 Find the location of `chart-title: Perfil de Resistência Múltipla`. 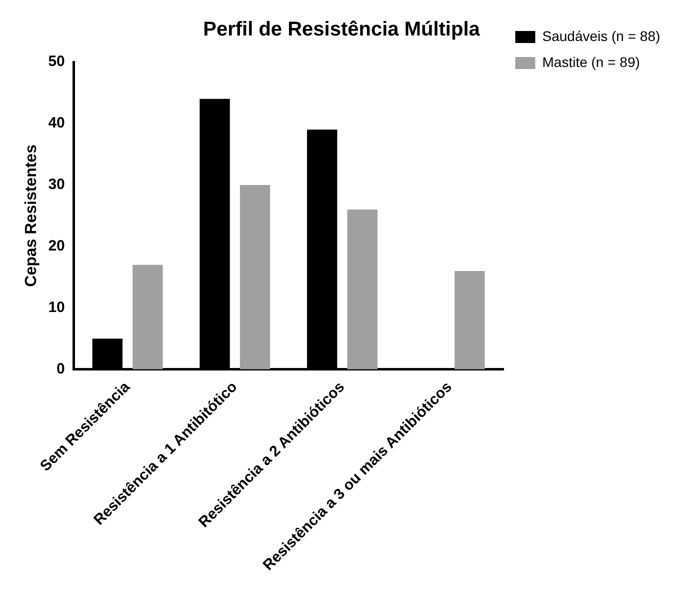

chart-title: Perfil de Resistência Múltipla is located at coordinates (342, 29).